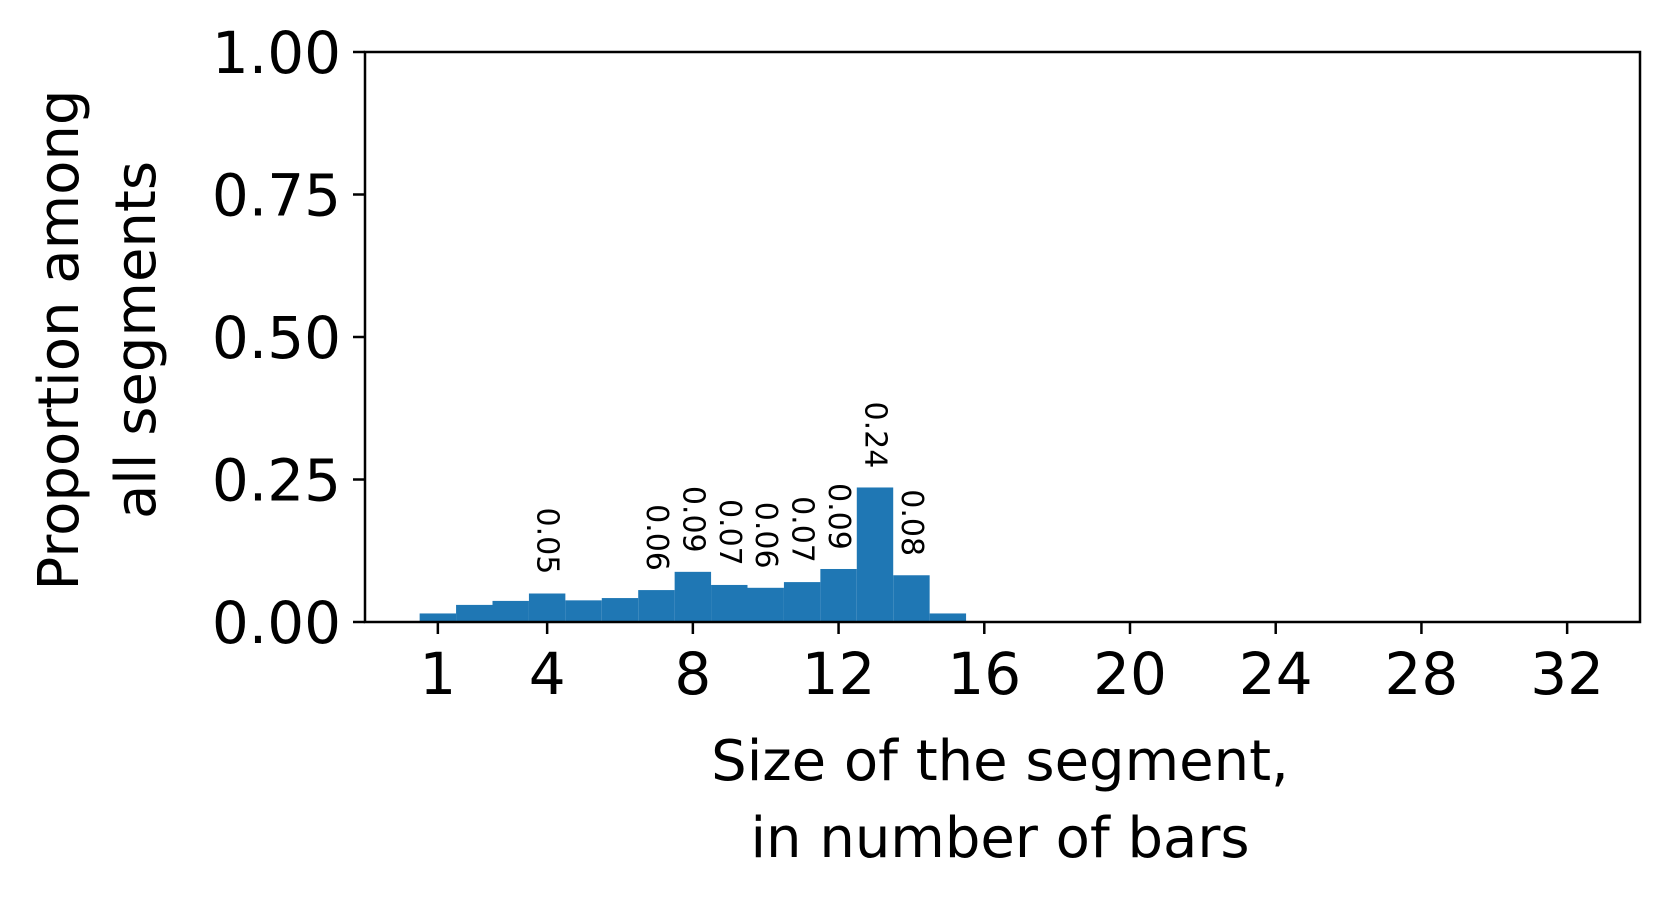 This screenshot has width=1660, height=898. I want to click on bar-label-12: 0.09, so click(838, 516).